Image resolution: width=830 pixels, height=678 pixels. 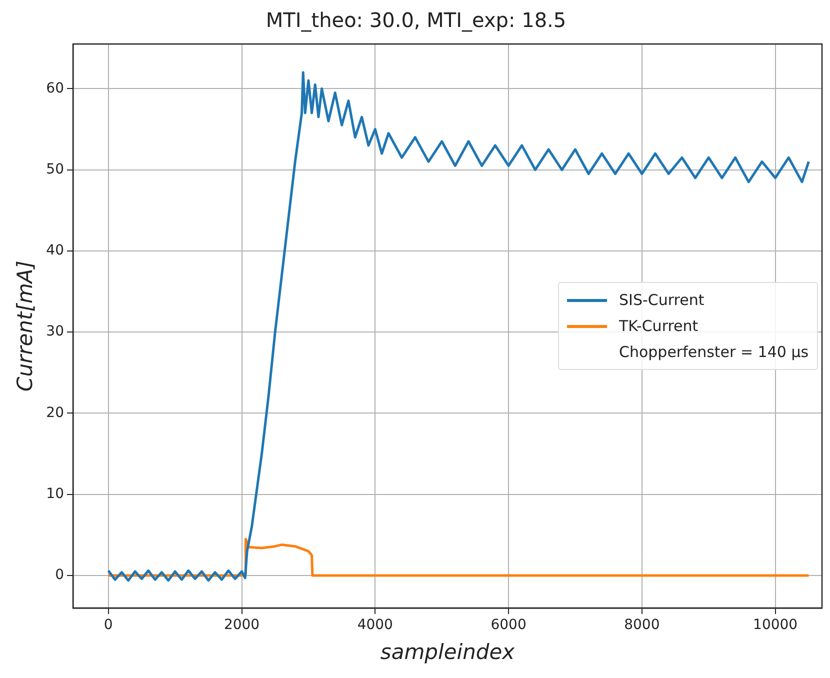 I want to click on x-tick-label: 8000, so click(x=642, y=625).